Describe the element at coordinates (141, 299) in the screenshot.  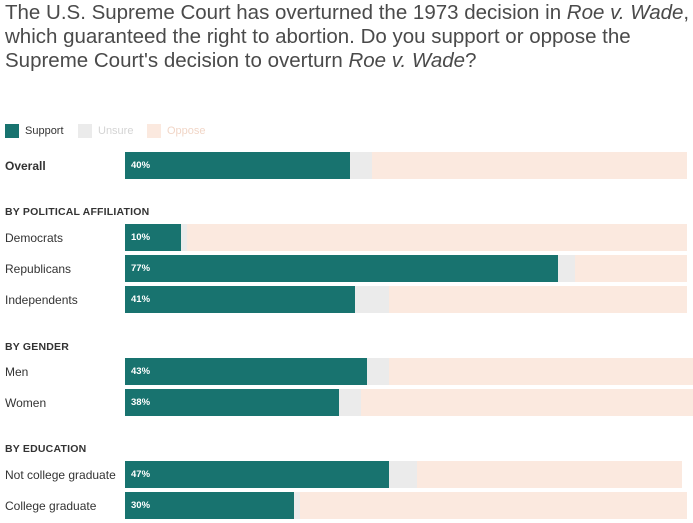
I see `support-value-label: 41%` at that location.